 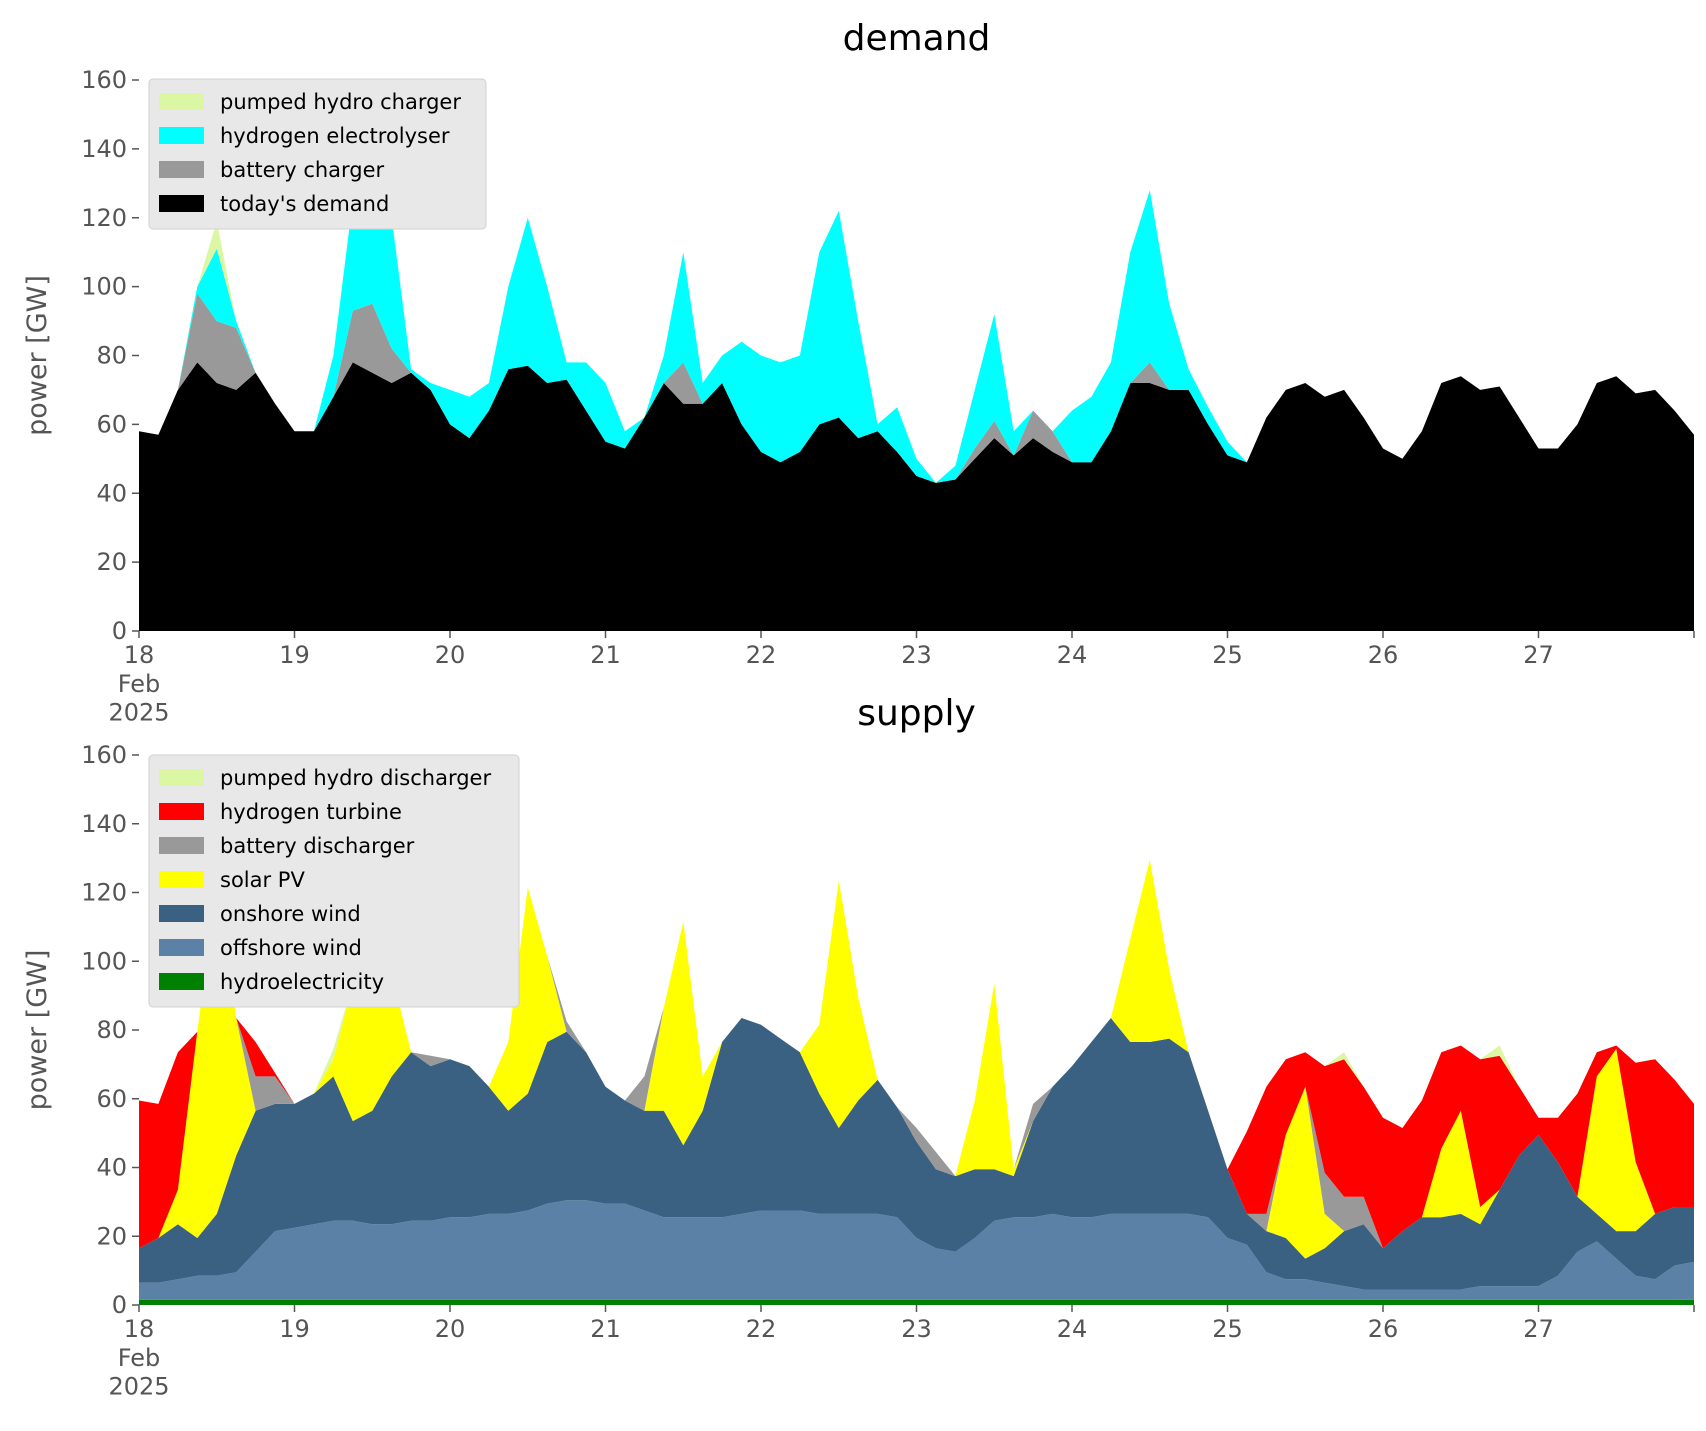 I want to click on chart-title: supply, so click(x=916, y=713).